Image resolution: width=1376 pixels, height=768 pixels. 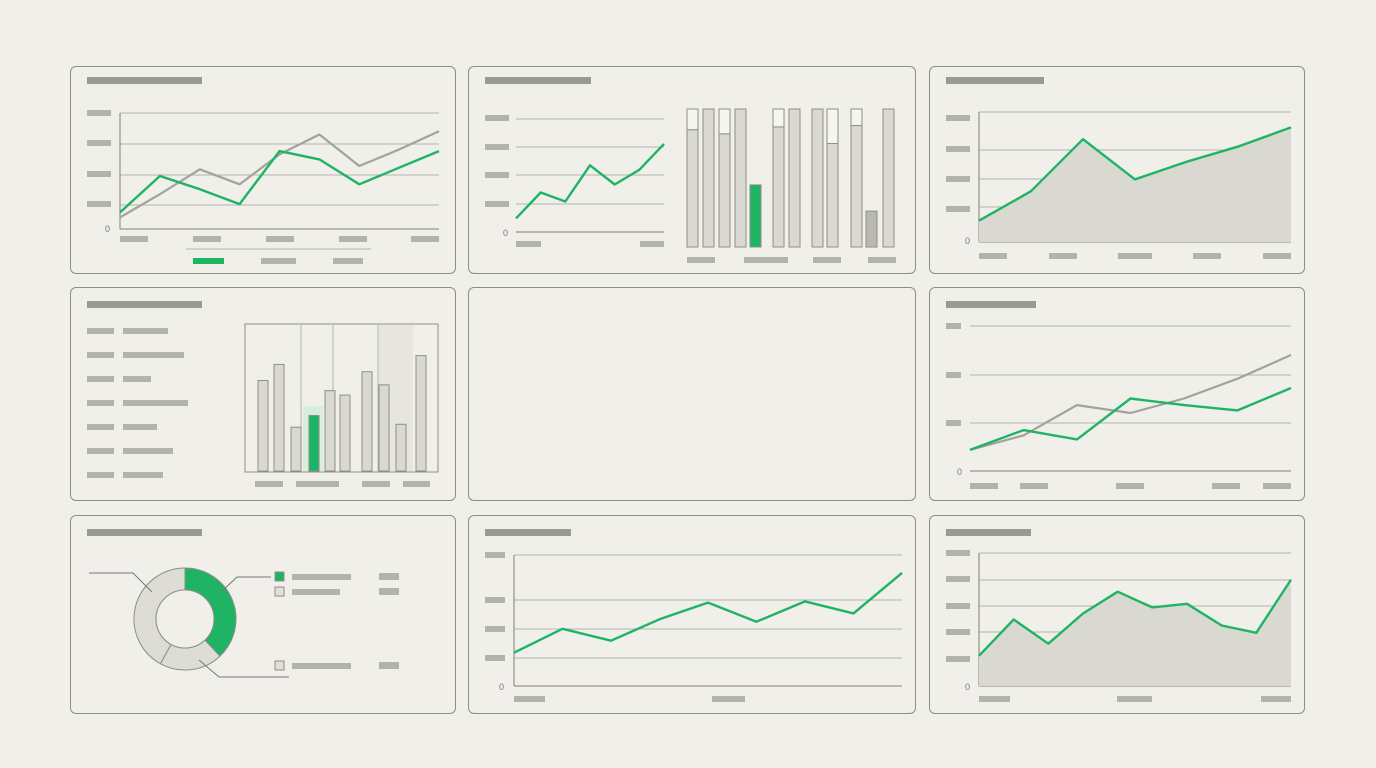 I want to click on chart-panel-3: 0, so click(x=1117, y=170).